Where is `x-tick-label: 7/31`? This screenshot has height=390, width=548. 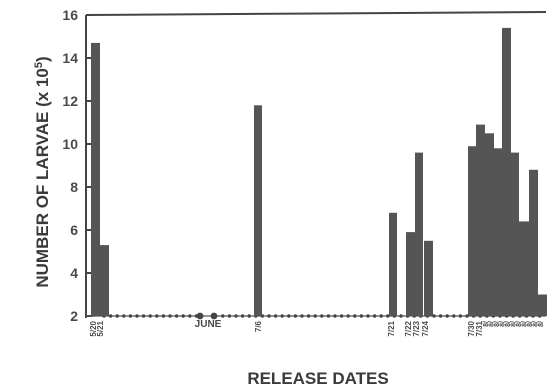
x-tick-label: 7/31 is located at coordinates (479, 328).